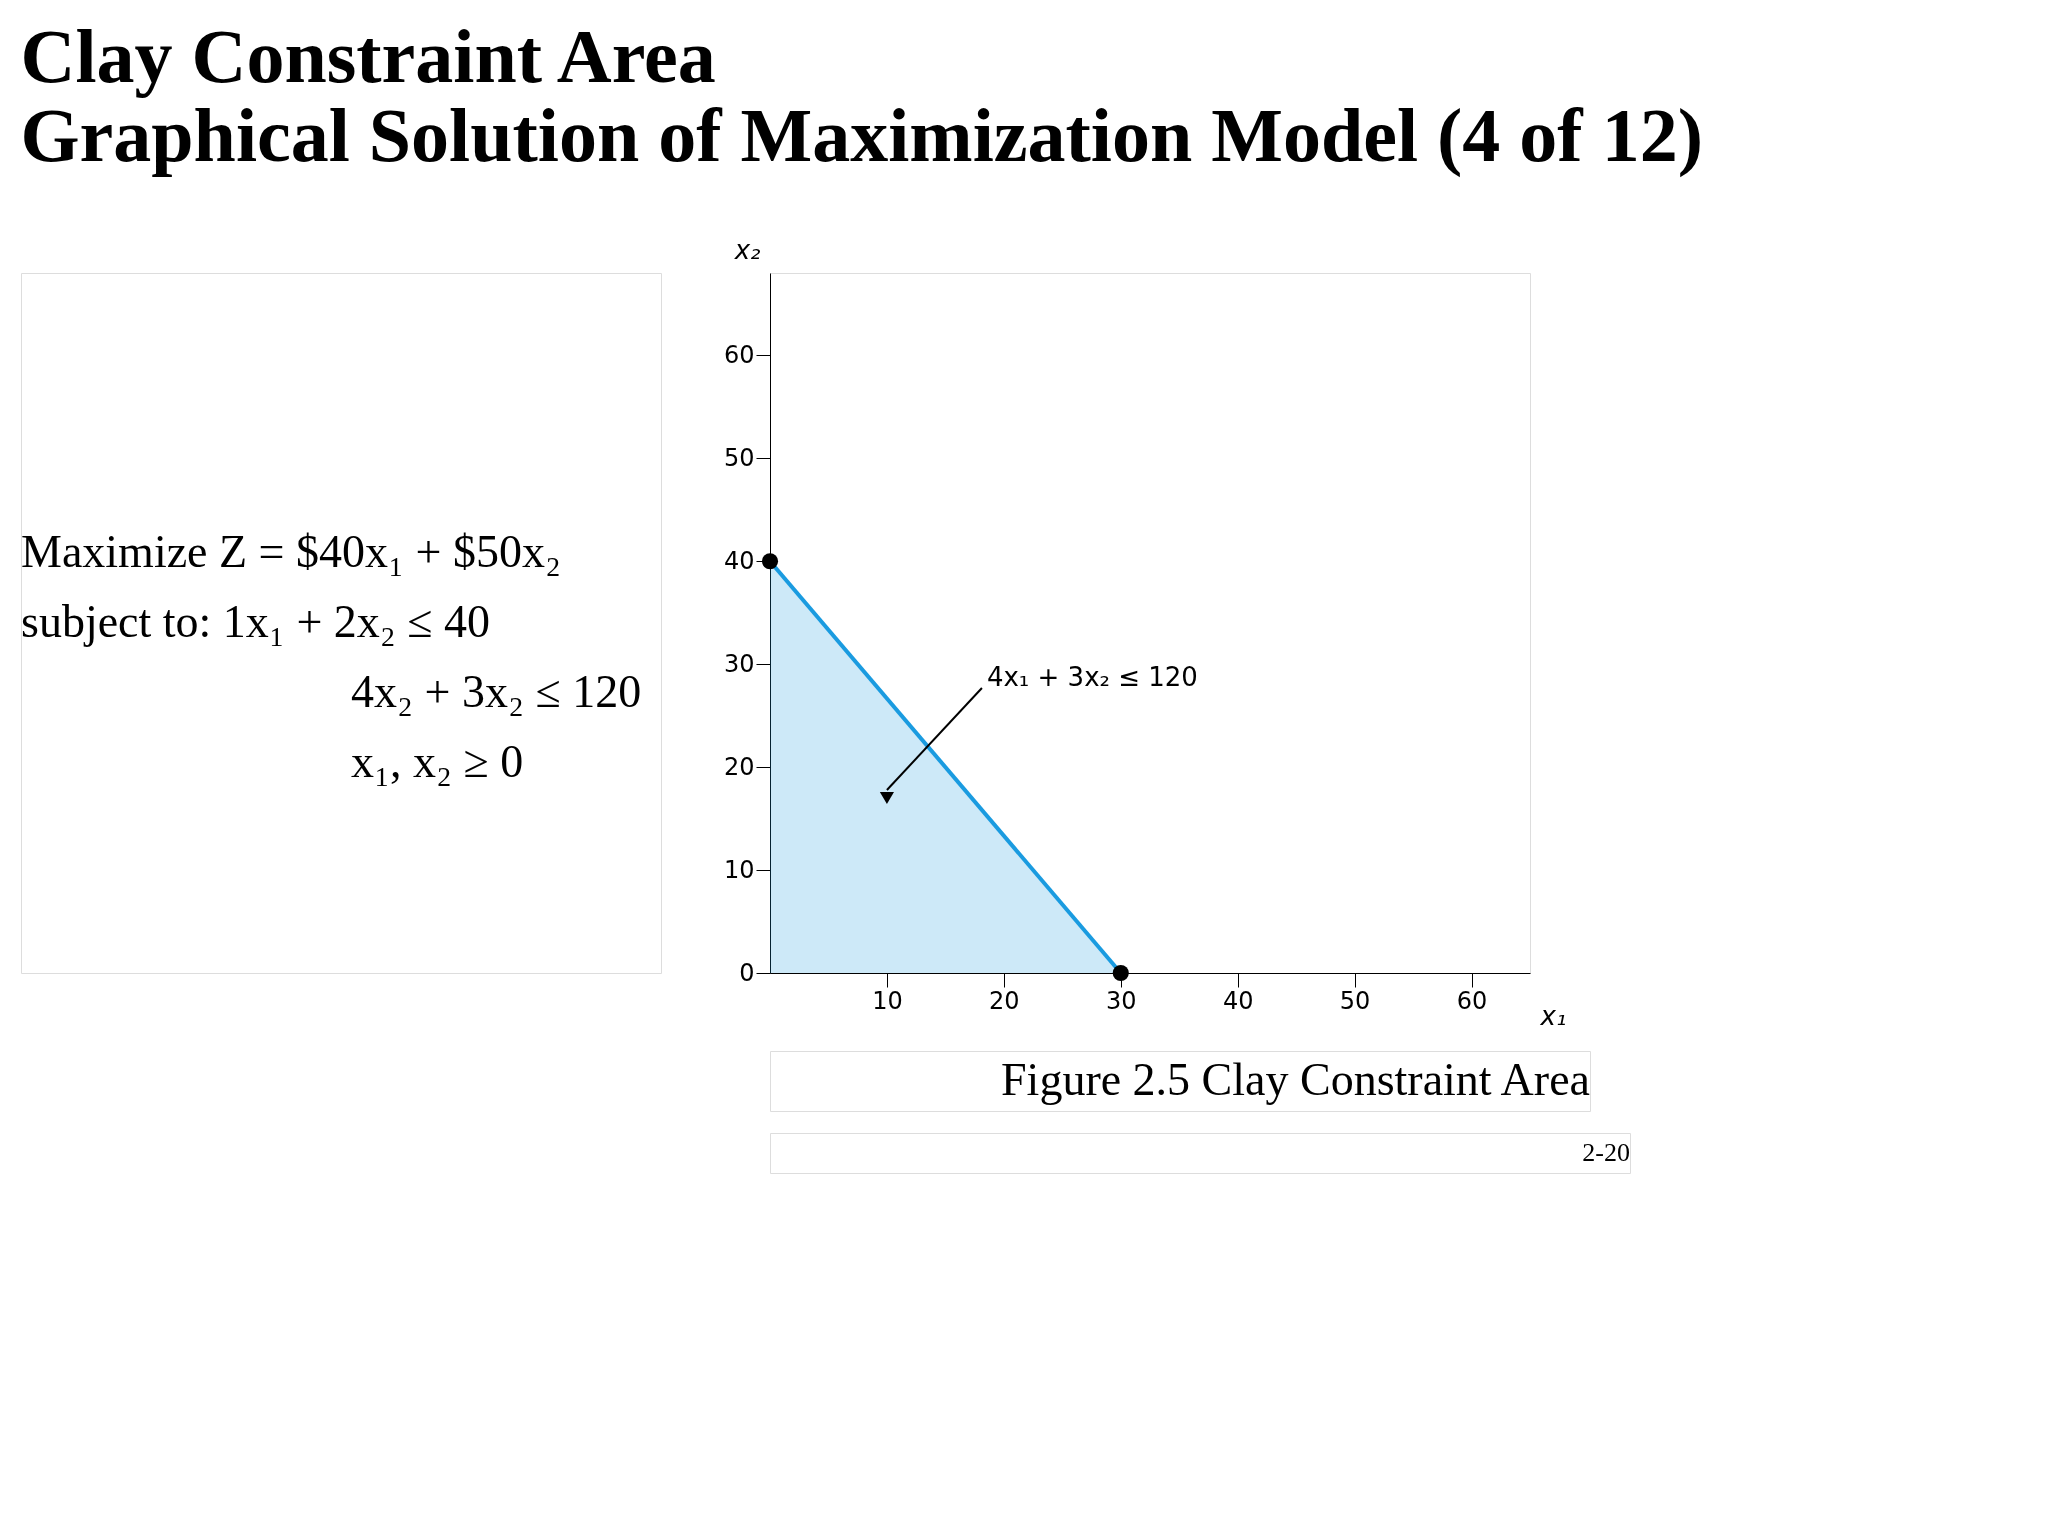 The image size is (2048, 1536). I want to click on y-tick-label: 60, so click(739, 354).